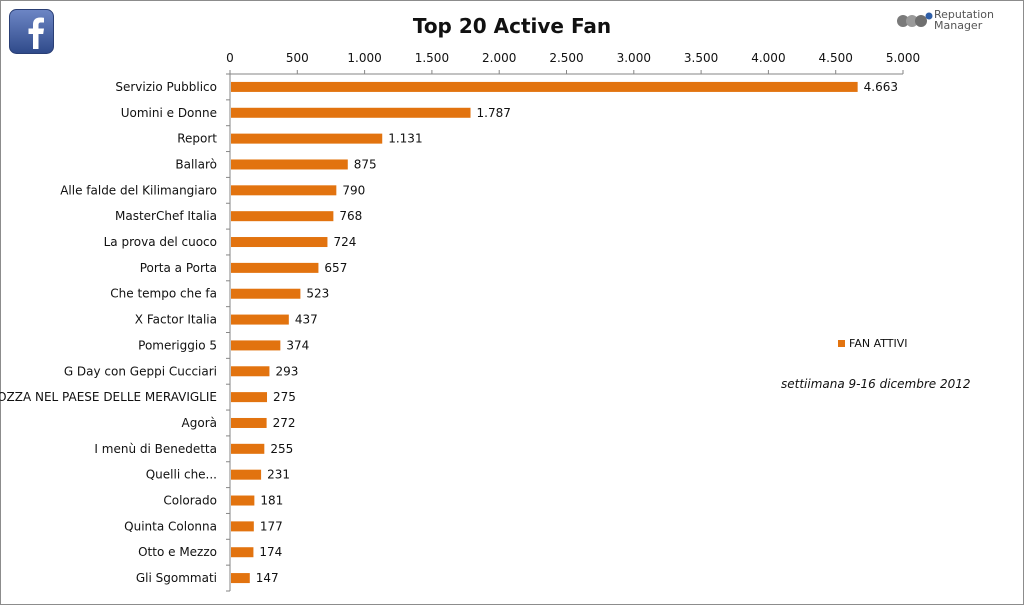  Describe the element at coordinates (230, 58) in the screenshot. I see `x-tick-label: 0` at that location.